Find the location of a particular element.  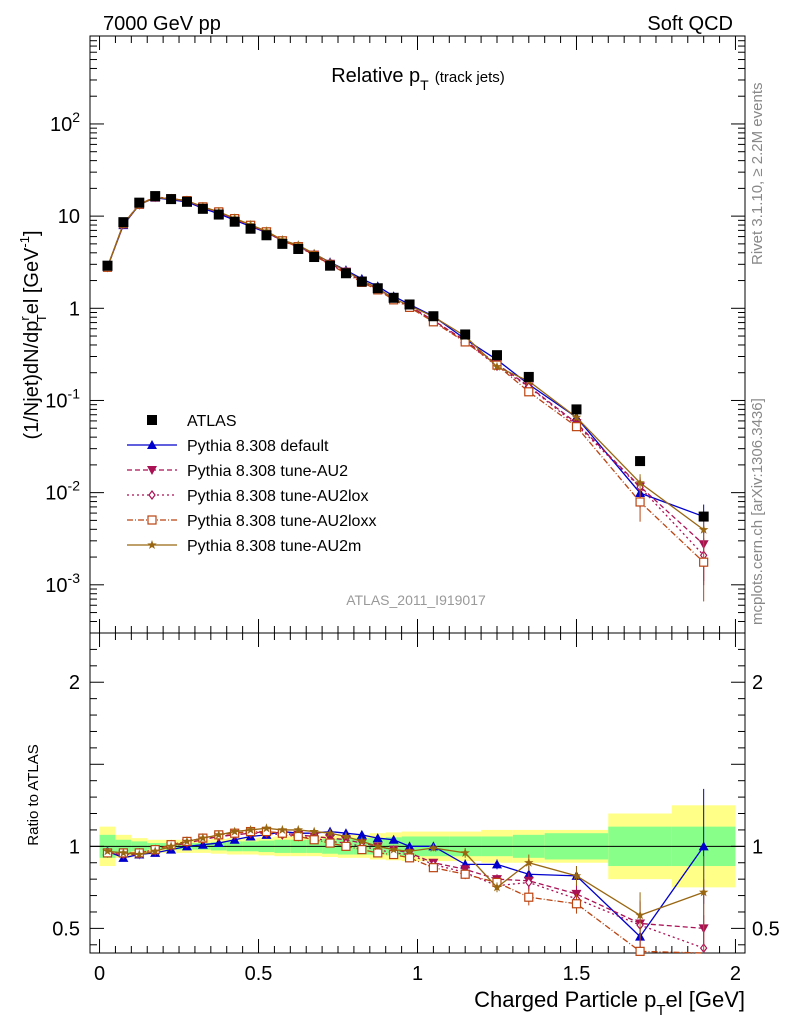

y-axis-label: (1/Njet)dN/dpr Tel [GeV-1] is located at coordinates (33, 334).